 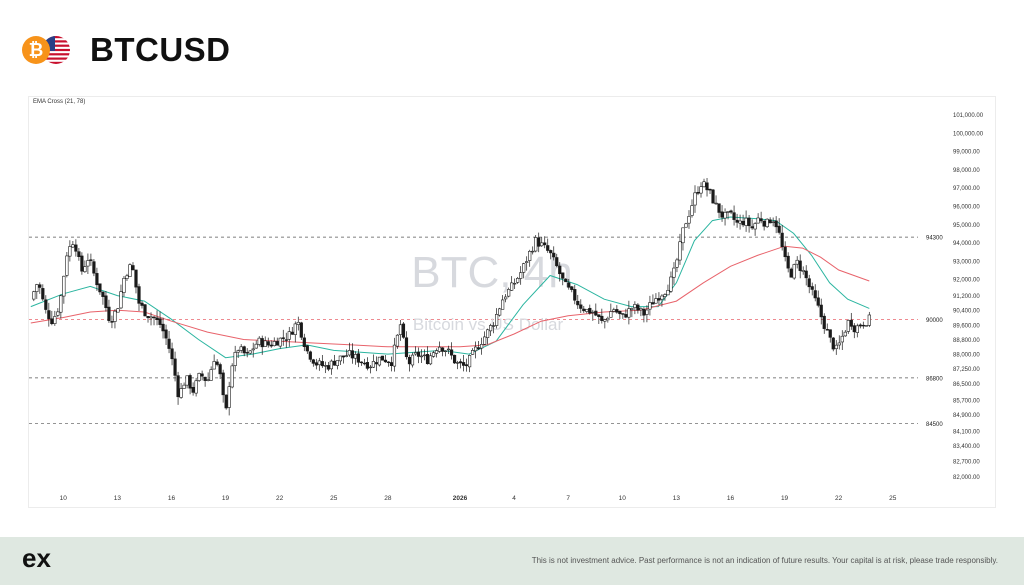 What do you see at coordinates (966, 341) in the screenshot?
I see `y-tick-label: 88,800.00` at bounding box center [966, 341].